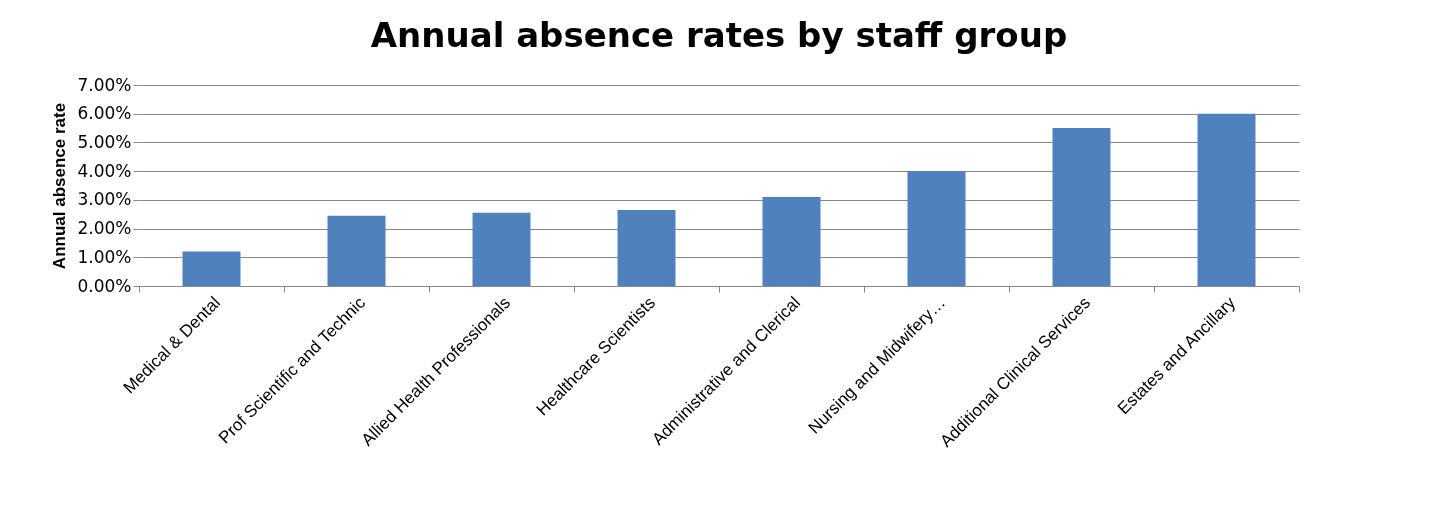 This screenshot has width=1438, height=529. What do you see at coordinates (104, 256) in the screenshot?
I see `y-tick-label: 1.00%` at bounding box center [104, 256].